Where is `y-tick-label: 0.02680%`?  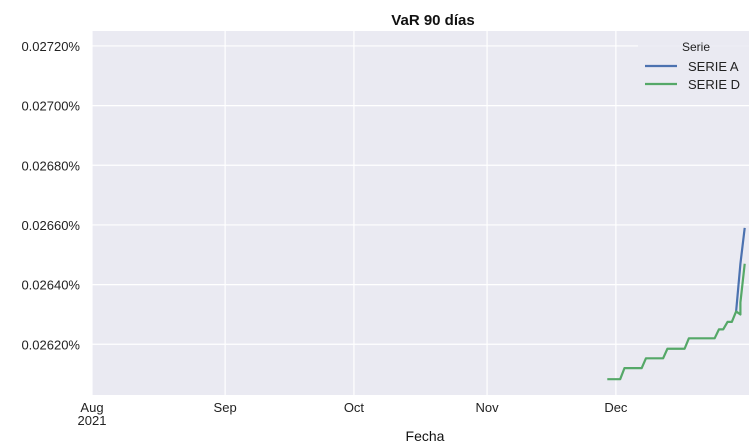 y-tick-label: 0.02680% is located at coordinates (50, 165).